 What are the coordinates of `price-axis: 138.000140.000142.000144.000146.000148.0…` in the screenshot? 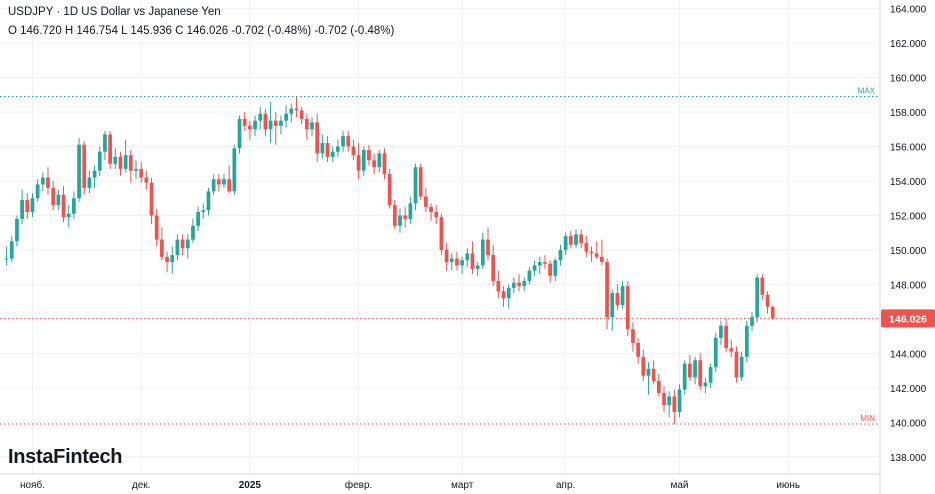 It's located at (908, 234).